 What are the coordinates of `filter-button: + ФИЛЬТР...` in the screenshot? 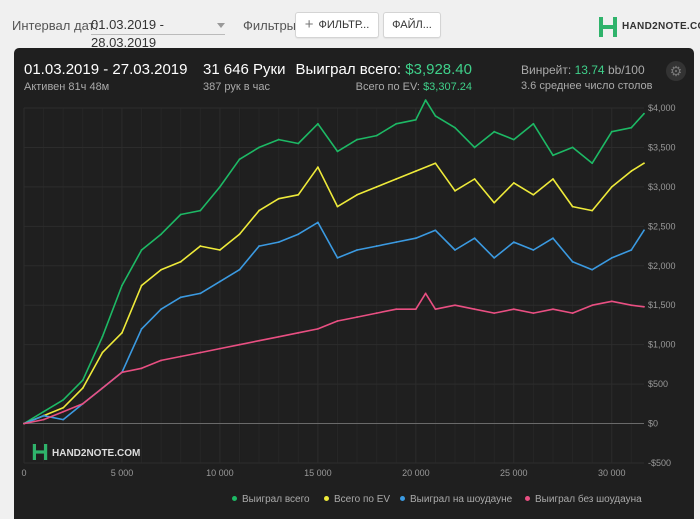 It's located at (337, 25).